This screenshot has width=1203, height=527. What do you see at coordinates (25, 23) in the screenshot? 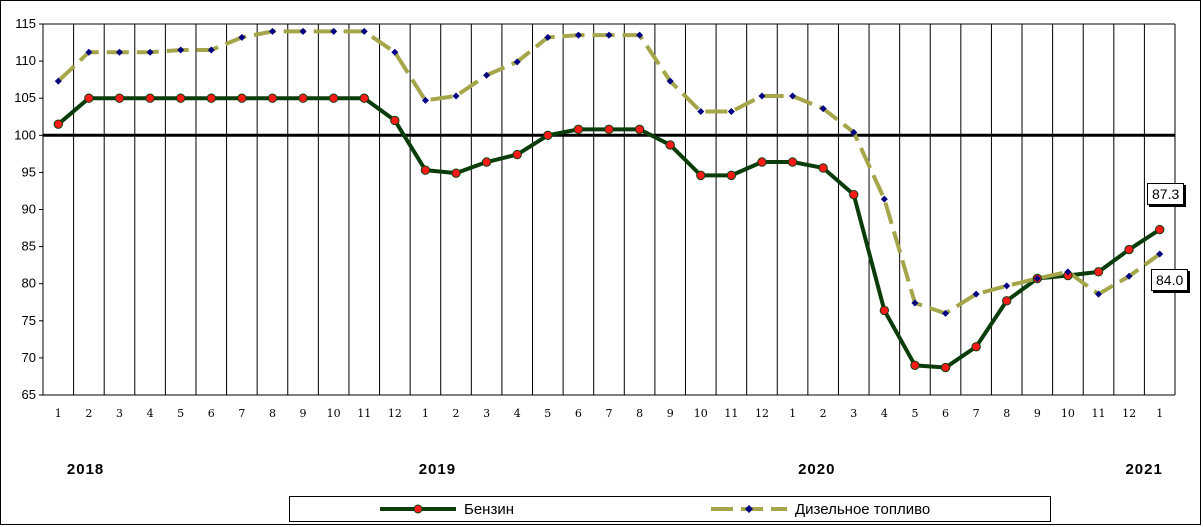
I see `y-tick-label: 115` at bounding box center [25, 23].